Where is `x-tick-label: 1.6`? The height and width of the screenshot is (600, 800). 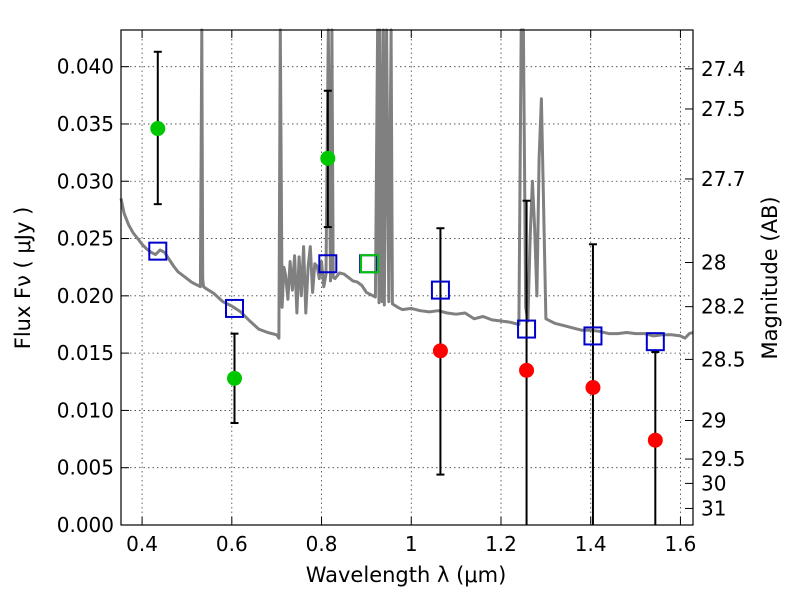 x-tick-label: 1.6 is located at coordinates (681, 544).